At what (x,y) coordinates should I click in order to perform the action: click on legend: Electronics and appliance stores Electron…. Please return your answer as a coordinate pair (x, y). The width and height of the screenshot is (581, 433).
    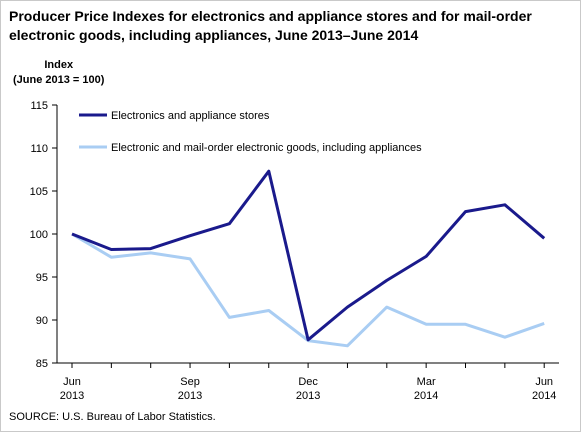
    Looking at the image, I should click on (250, 132).